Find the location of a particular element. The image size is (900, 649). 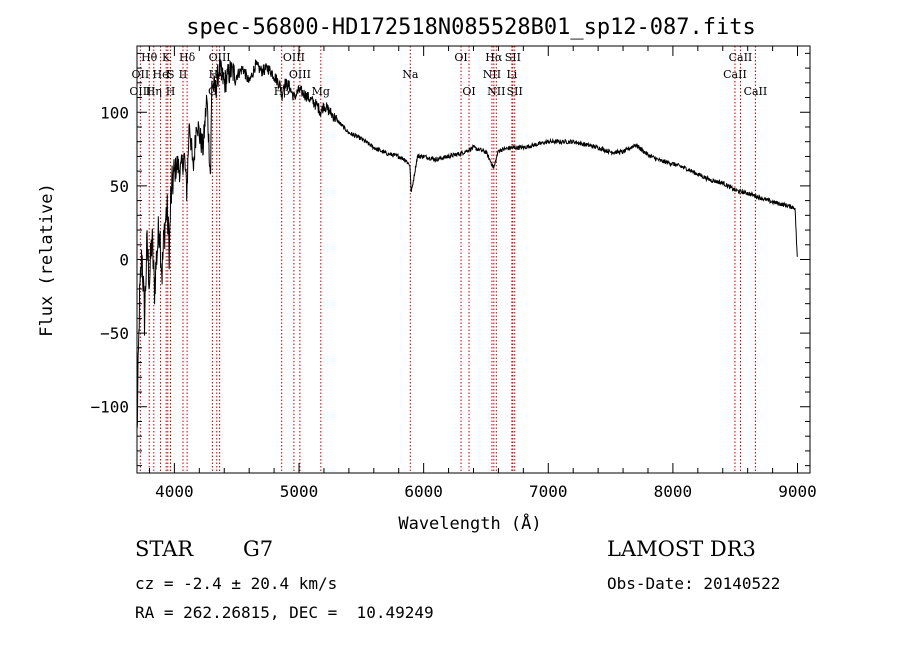

x-tick-label: 4000 is located at coordinates (174, 491).